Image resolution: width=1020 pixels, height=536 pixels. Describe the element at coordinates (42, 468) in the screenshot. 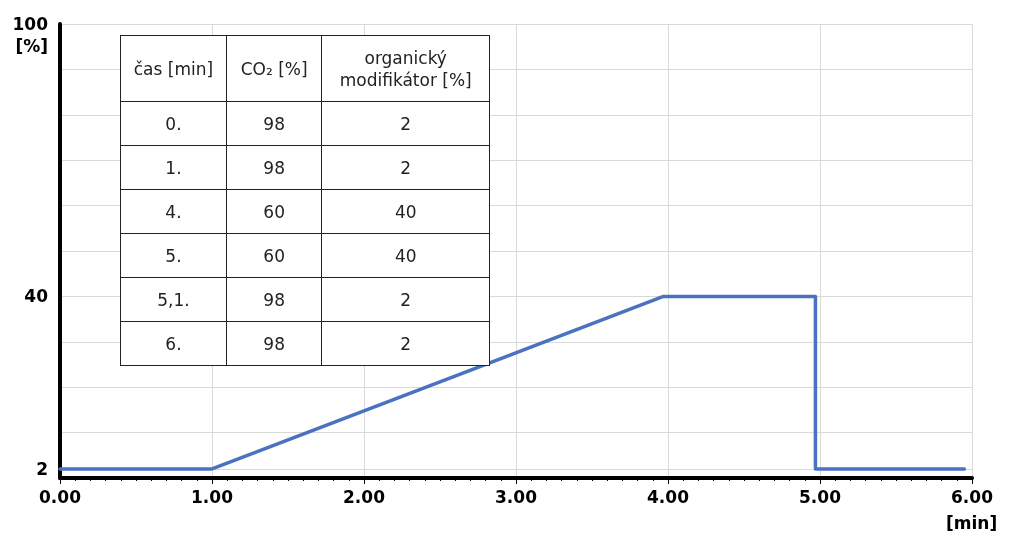

I see `y-tick-label: 2` at that location.